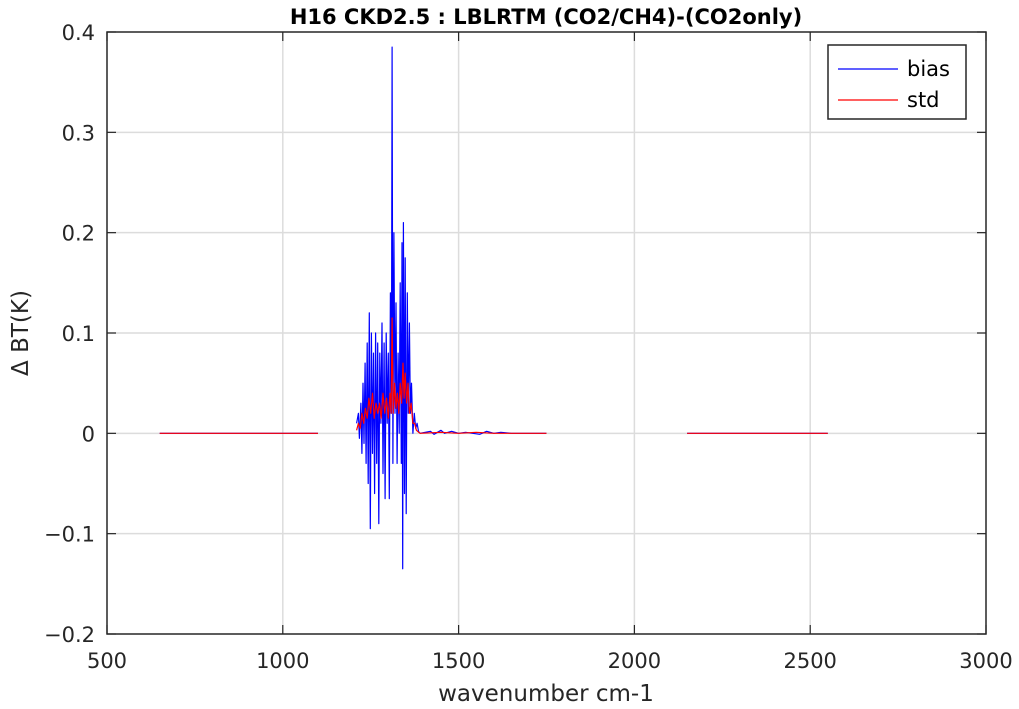  I want to click on legend-label-bias: bias, so click(928, 69).